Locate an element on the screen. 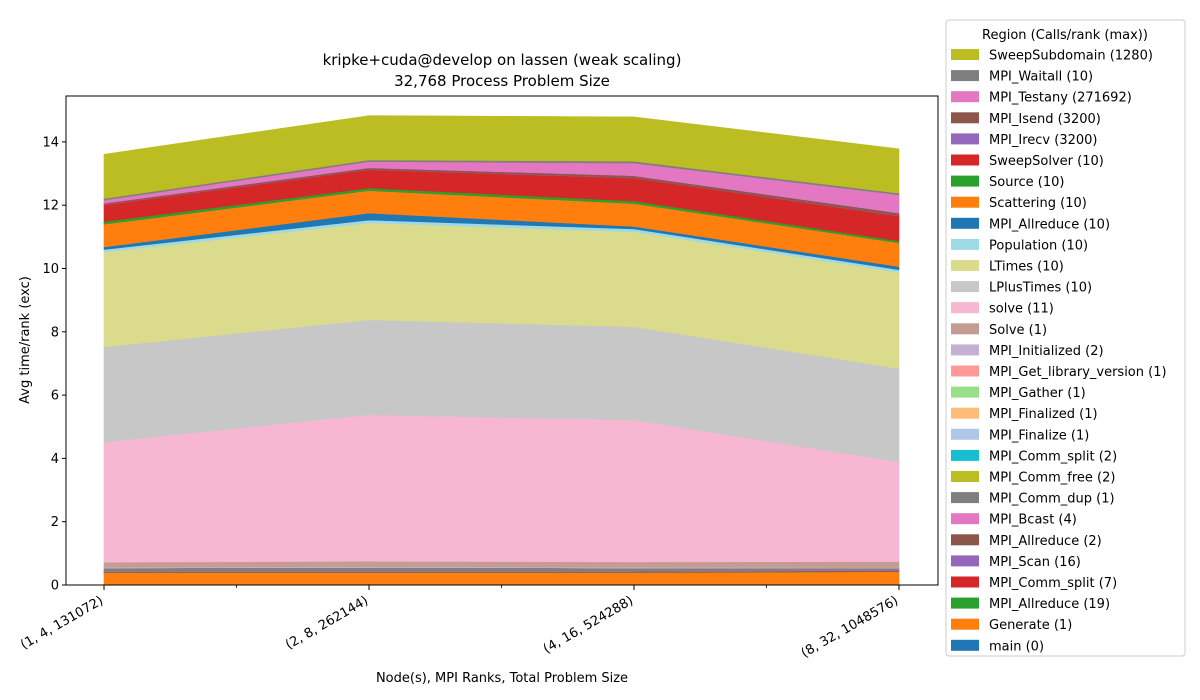 This screenshot has width=1200, height=700. legend-label: SweepSolver (10) is located at coordinates (1046, 161).